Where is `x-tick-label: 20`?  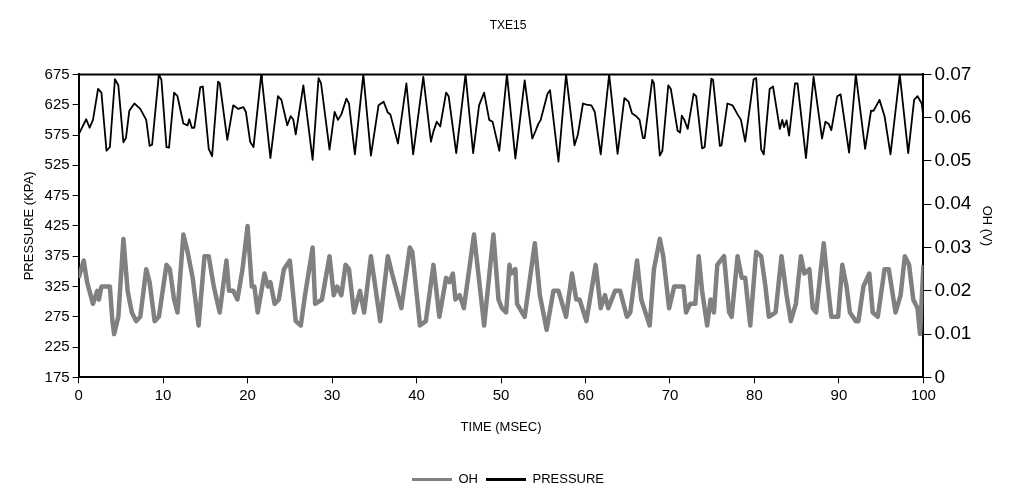 x-tick-label: 20 is located at coordinates (247, 394).